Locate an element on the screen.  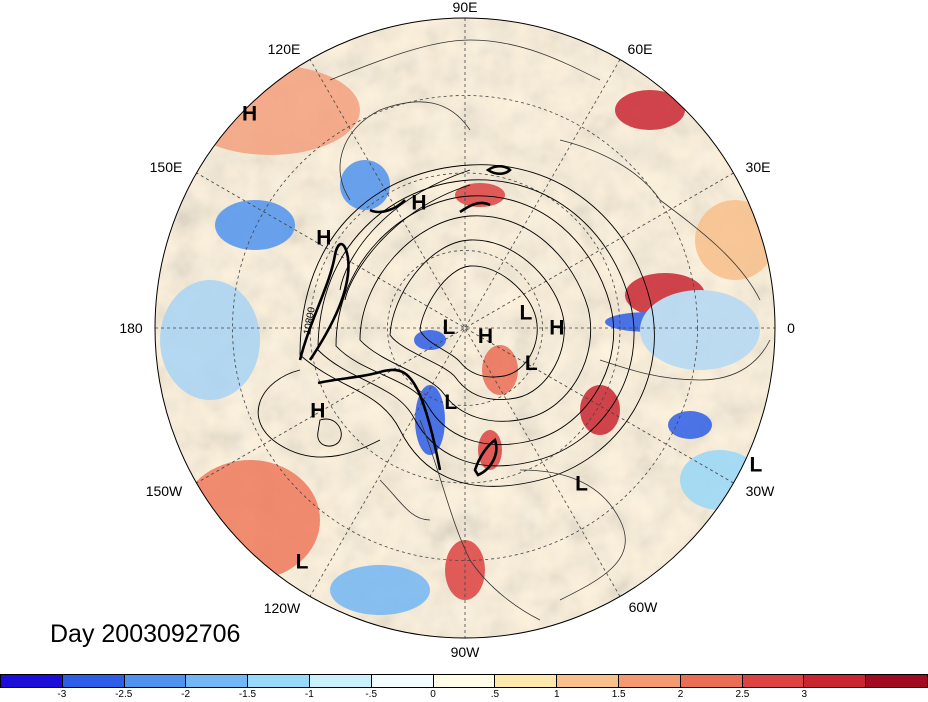
day-label: Day 2003092706 is located at coordinates (145, 634).